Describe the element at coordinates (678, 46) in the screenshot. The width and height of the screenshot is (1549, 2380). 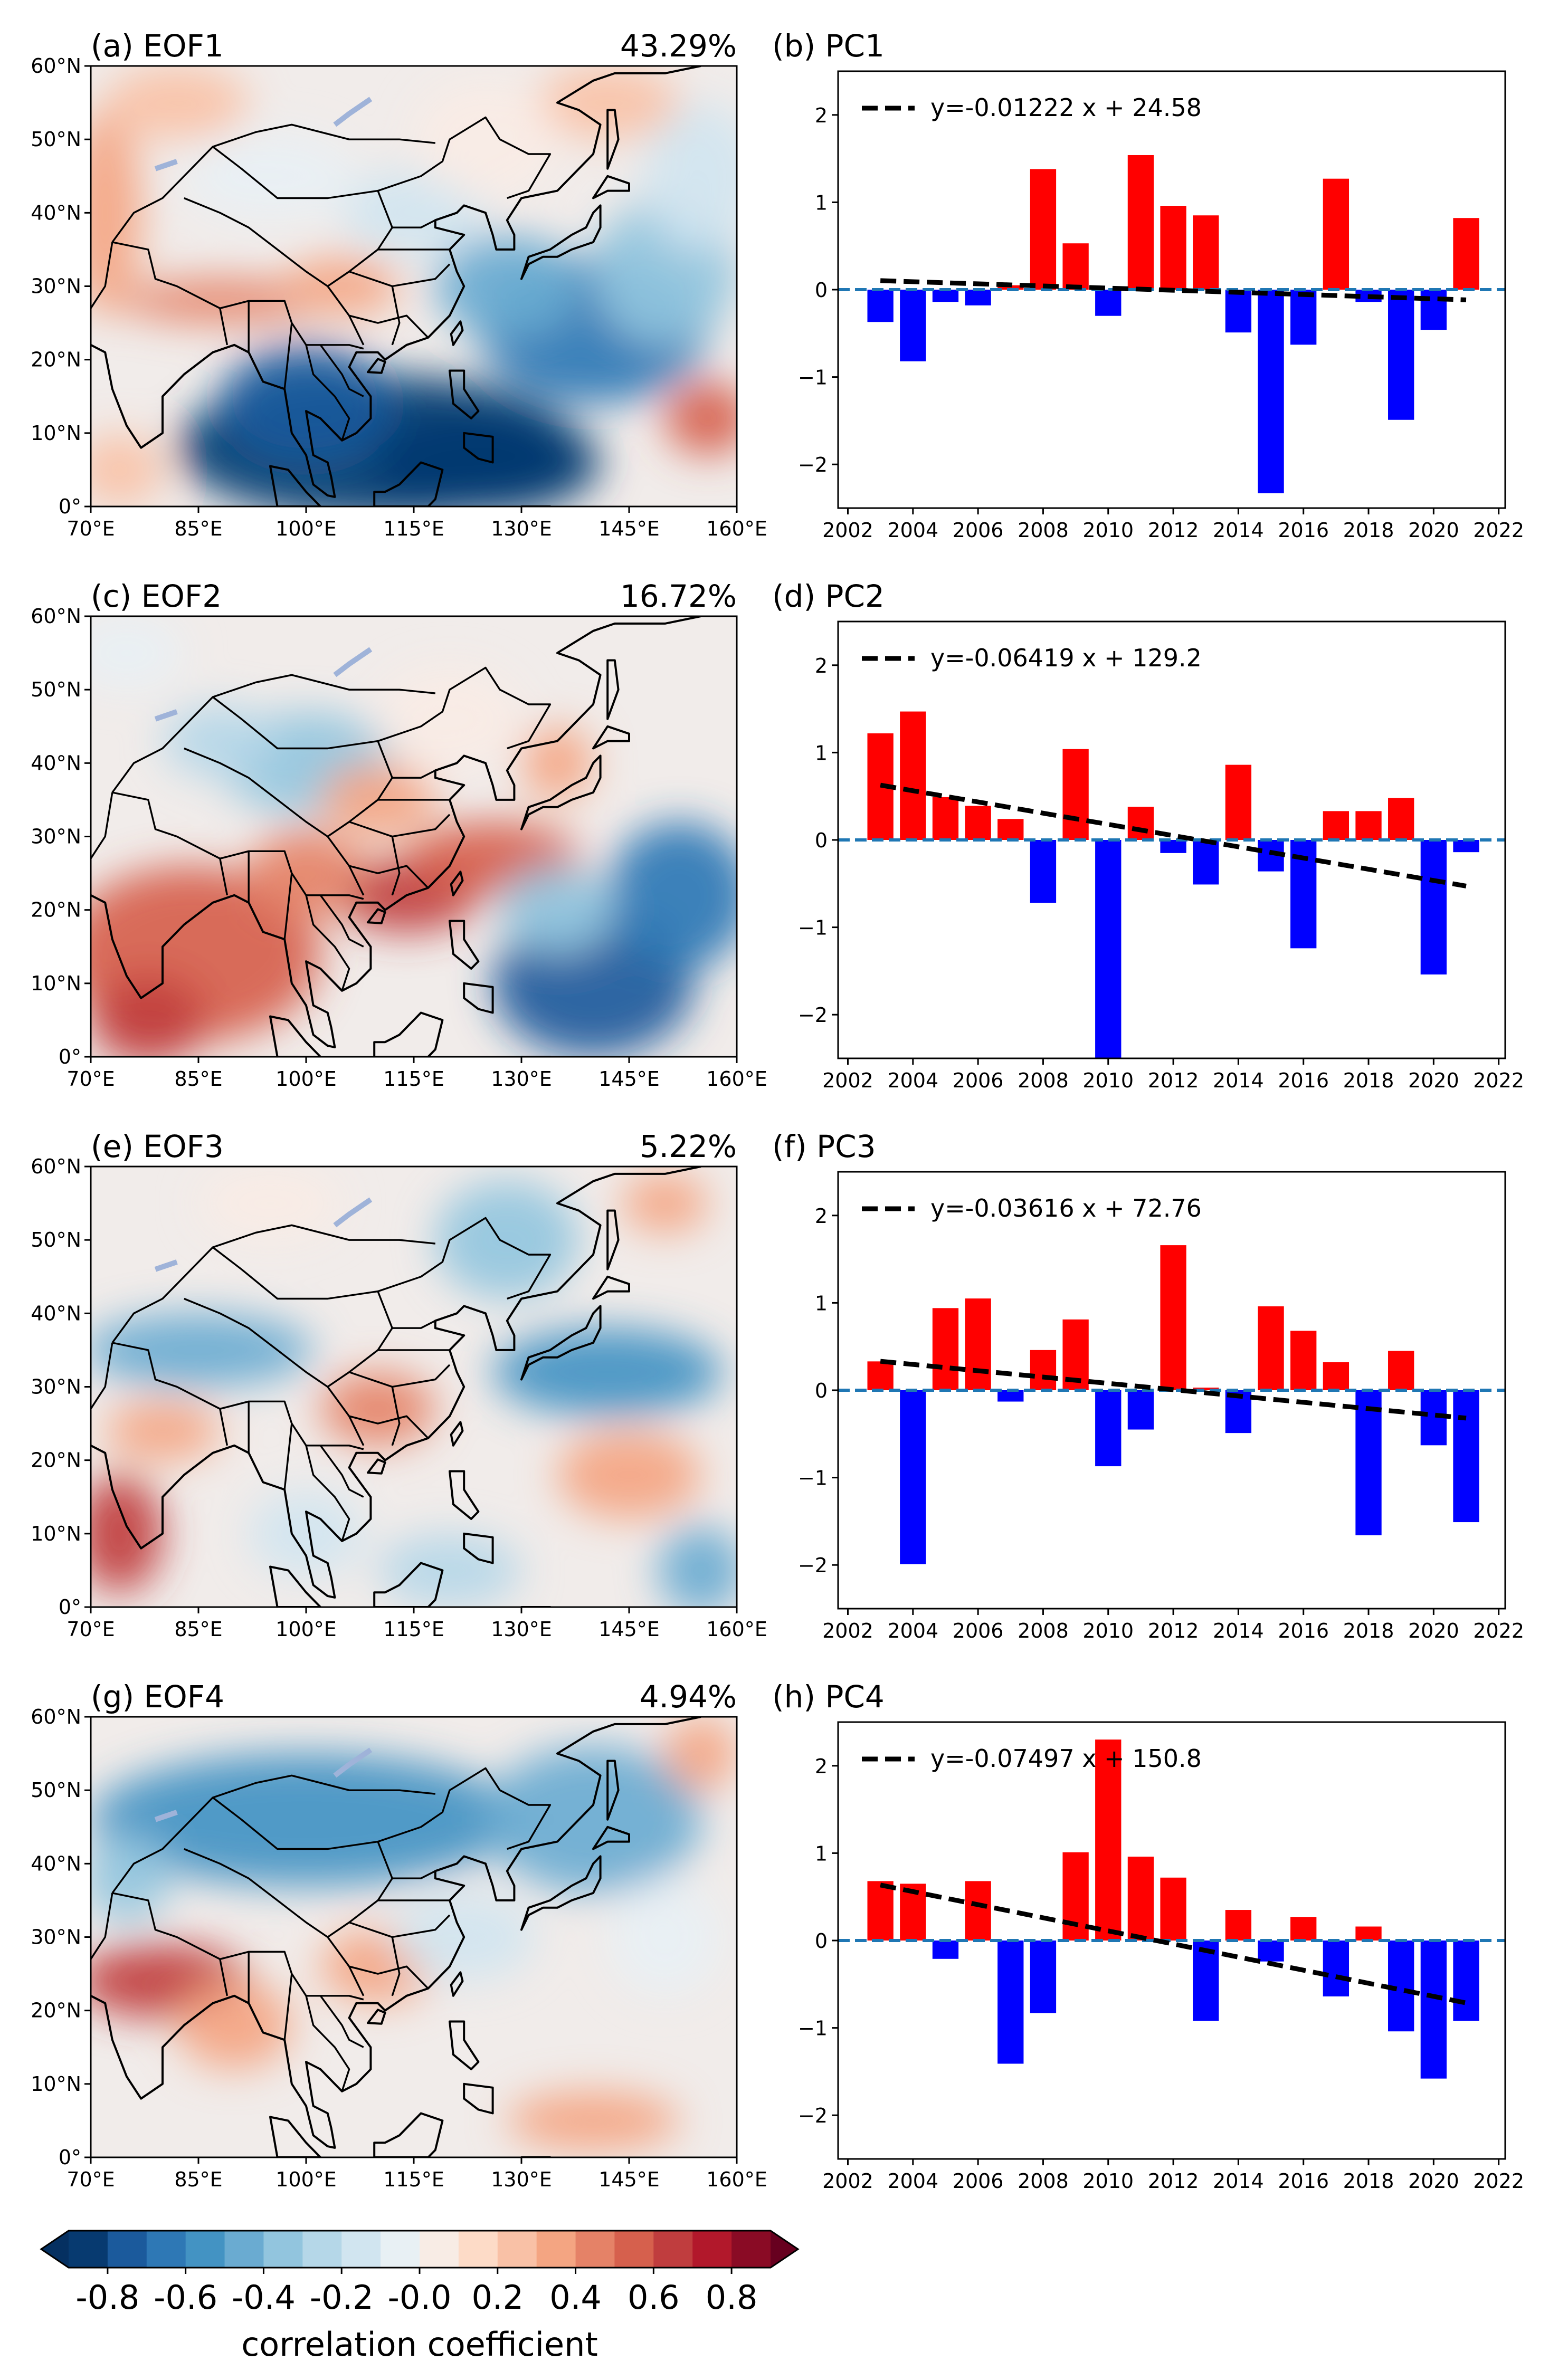
I see `explained-variance: 43.29%` at that location.